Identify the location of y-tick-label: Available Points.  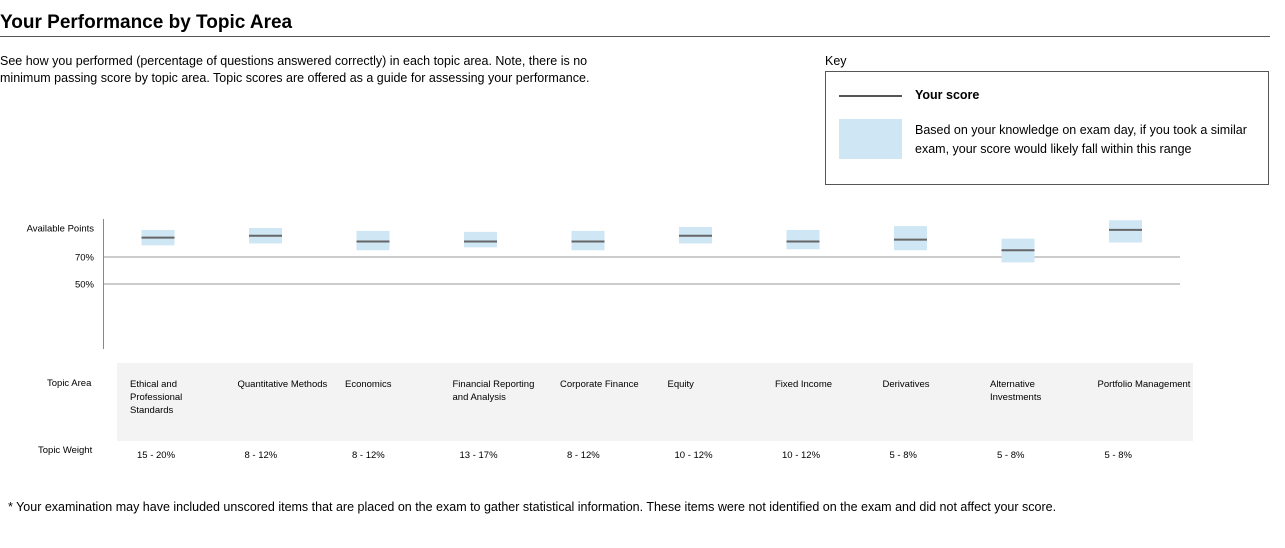
(61, 229).